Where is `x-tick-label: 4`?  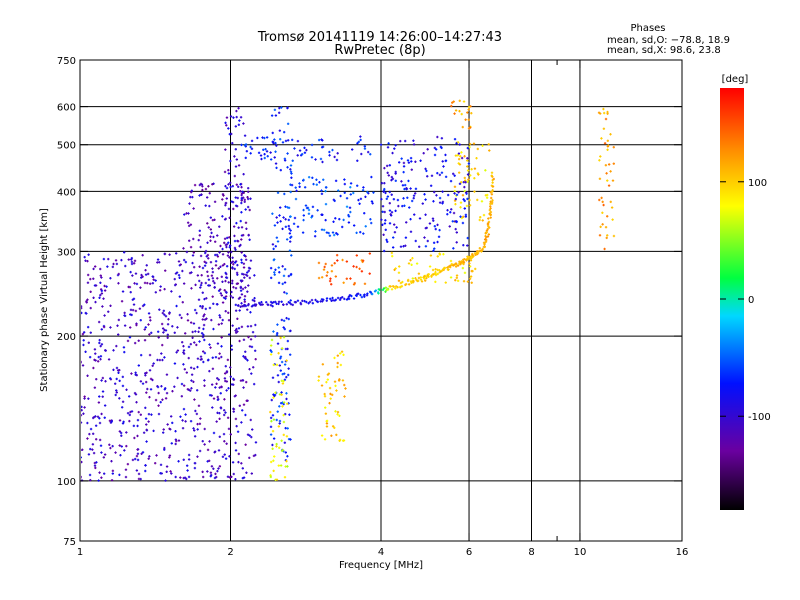 x-tick-label: 4 is located at coordinates (381, 552).